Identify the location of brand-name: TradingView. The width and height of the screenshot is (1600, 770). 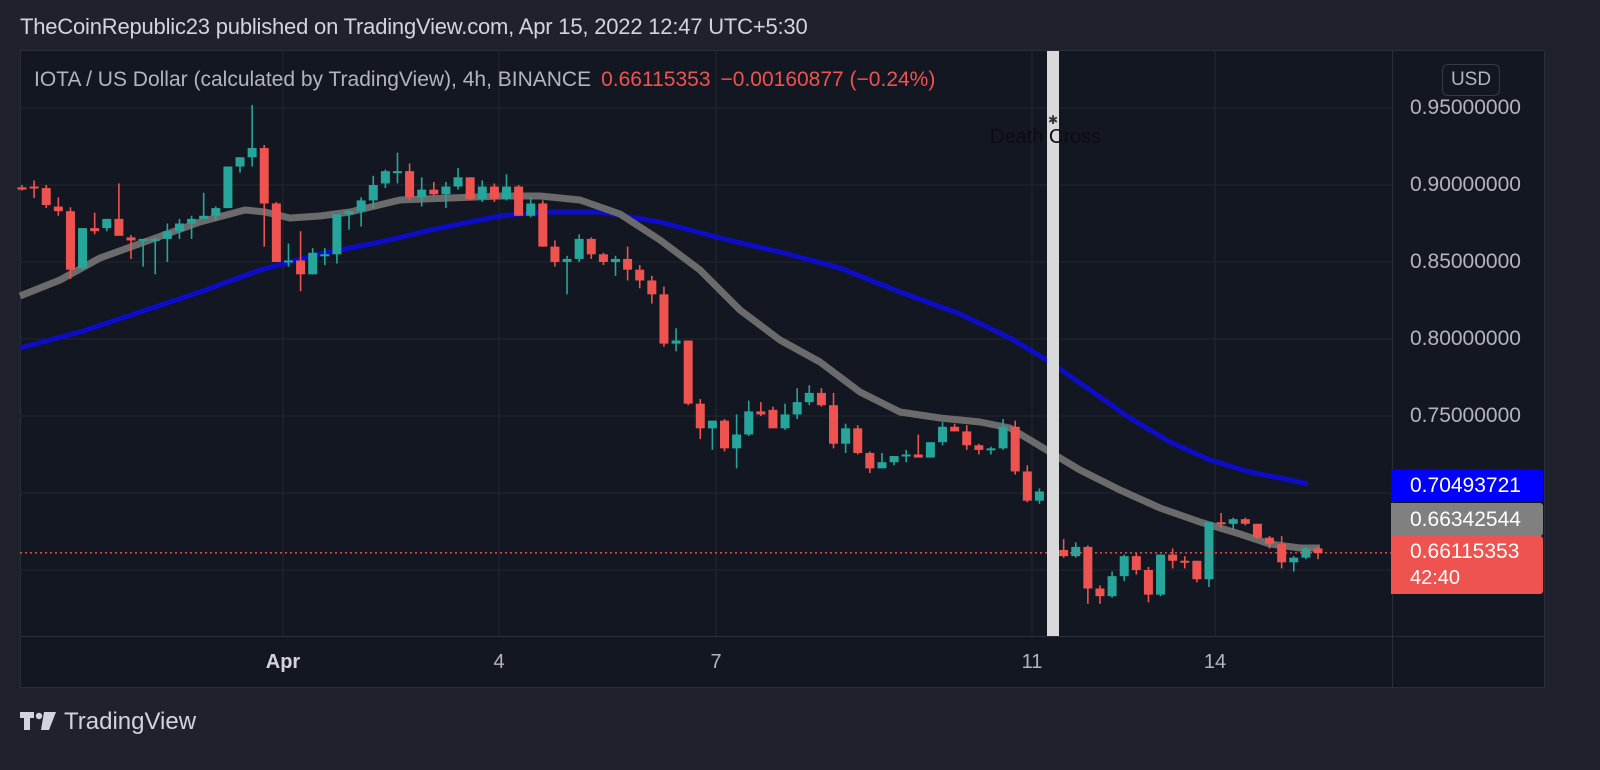
(130, 721).